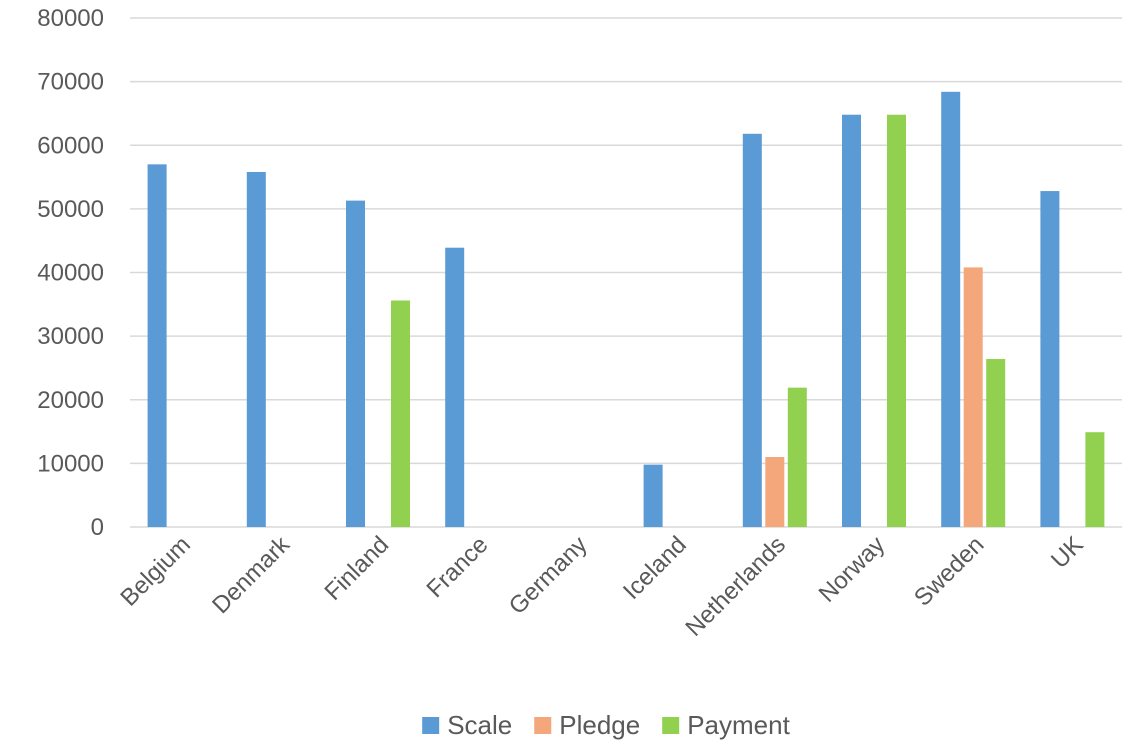  What do you see at coordinates (157, 345) in the screenshot?
I see `bar-scale-belgium` at bounding box center [157, 345].